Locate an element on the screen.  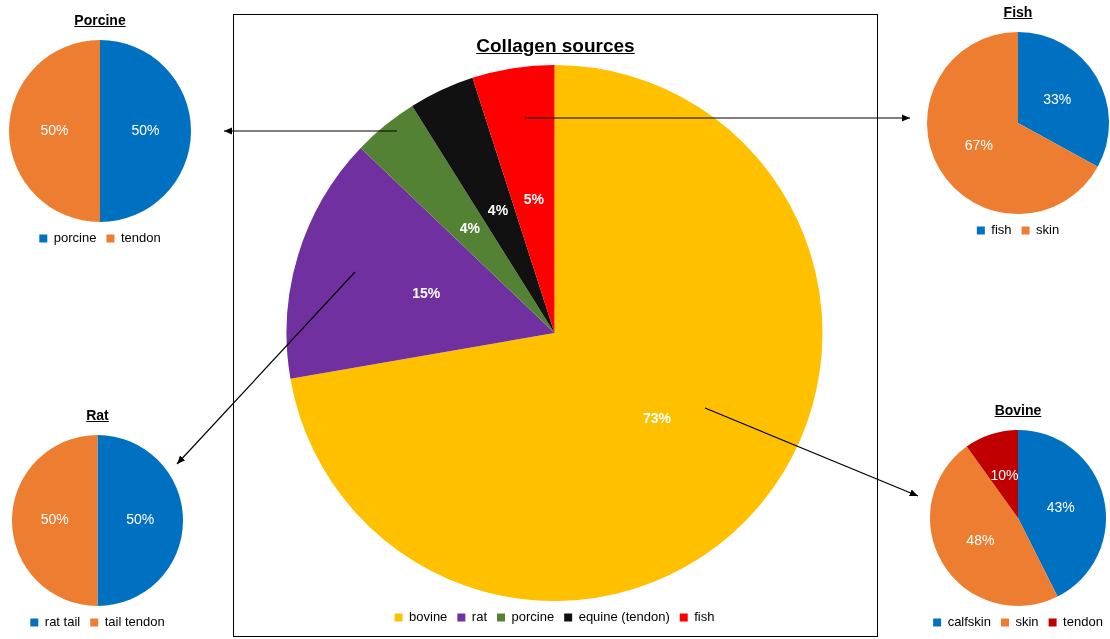
chart-title: Collagen sources is located at coordinates (555, 46).